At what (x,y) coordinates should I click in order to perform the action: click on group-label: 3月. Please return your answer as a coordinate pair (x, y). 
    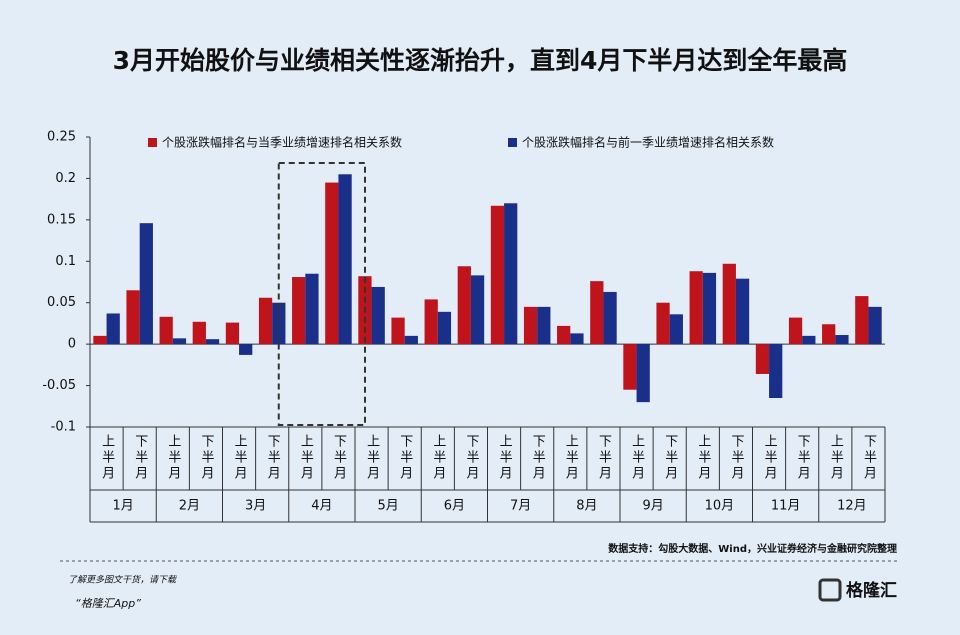
    Looking at the image, I should click on (255, 506).